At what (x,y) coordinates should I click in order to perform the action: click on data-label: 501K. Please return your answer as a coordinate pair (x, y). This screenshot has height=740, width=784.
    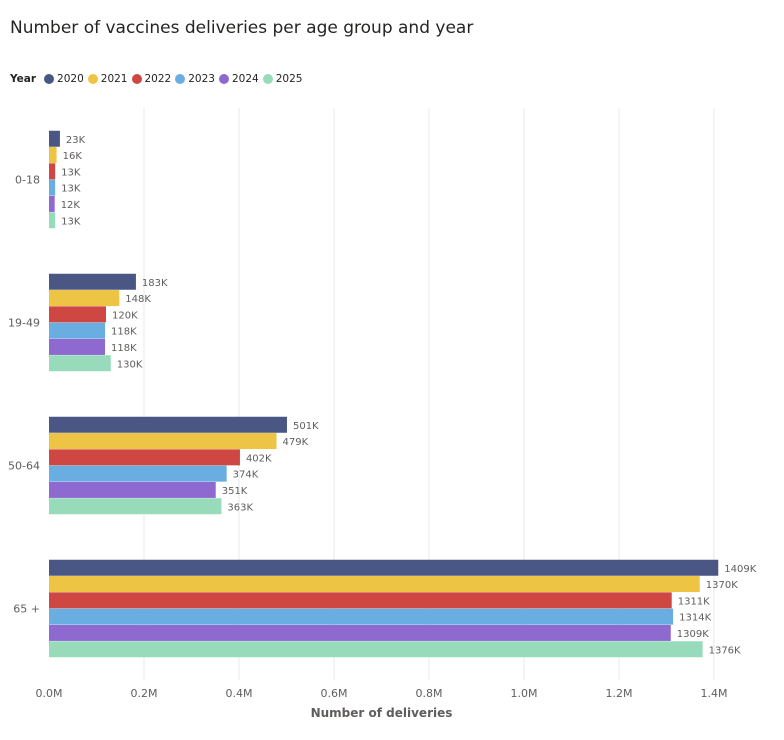
    Looking at the image, I should click on (306, 426).